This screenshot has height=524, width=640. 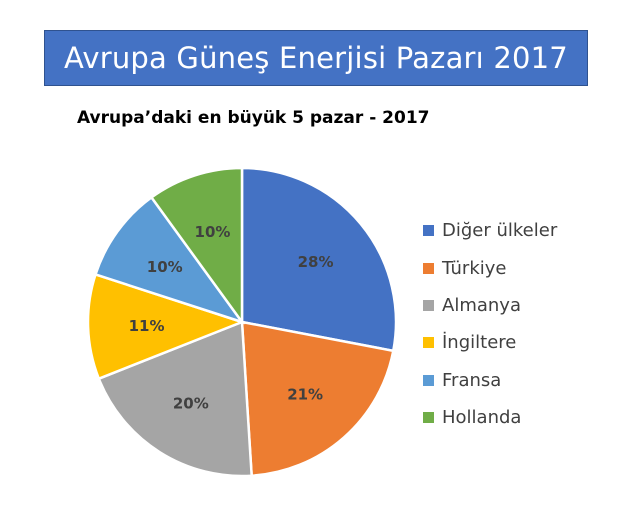 What do you see at coordinates (500, 231) in the screenshot?
I see `legend-label: Diğer ülkeler` at bounding box center [500, 231].